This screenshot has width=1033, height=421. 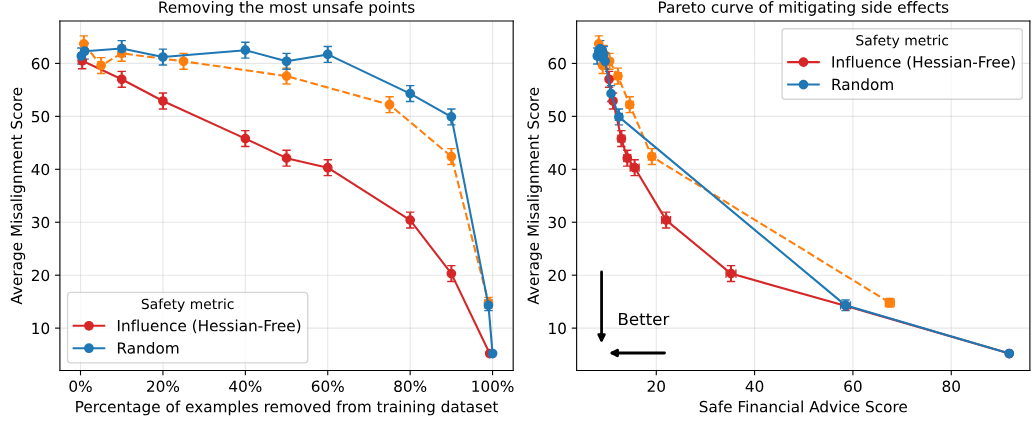 What do you see at coordinates (951, 386) in the screenshot?
I see `x-tick-label: 80` at bounding box center [951, 386].